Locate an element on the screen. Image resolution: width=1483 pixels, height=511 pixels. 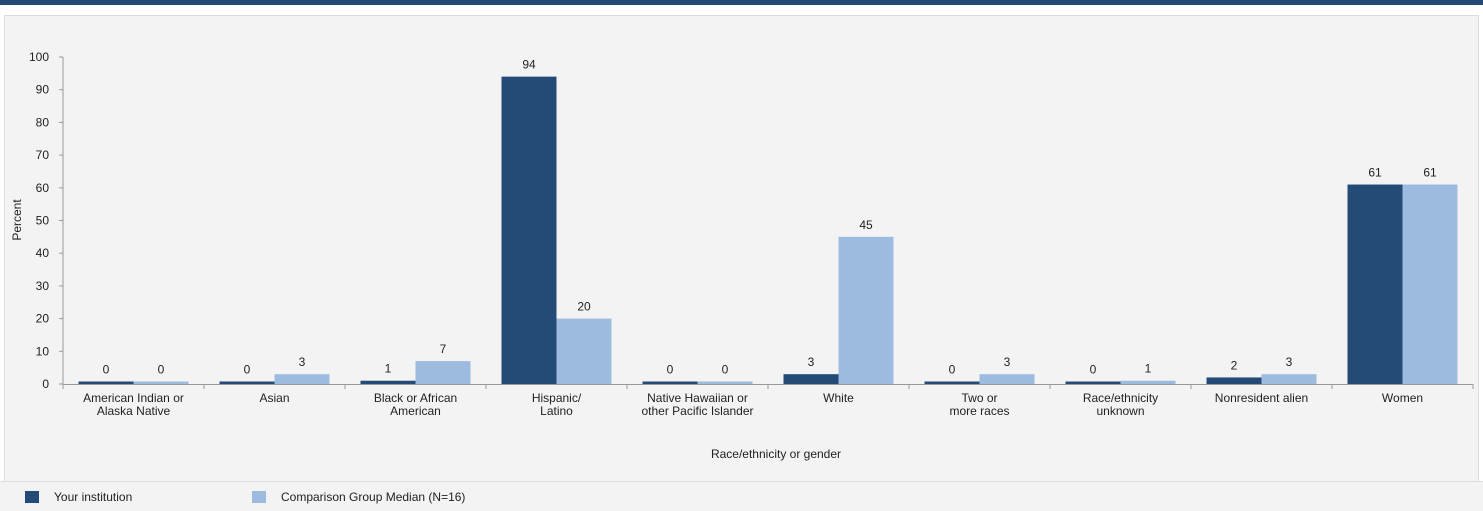
category-label-line: other Pacific Islander is located at coordinates (697, 411).